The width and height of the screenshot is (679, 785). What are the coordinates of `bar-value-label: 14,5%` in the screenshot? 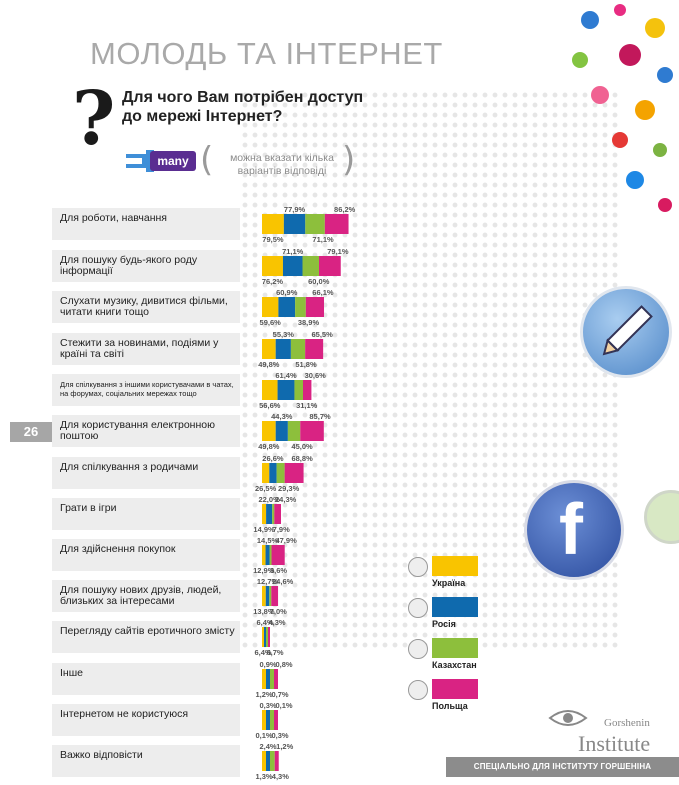 It's located at (268, 540).